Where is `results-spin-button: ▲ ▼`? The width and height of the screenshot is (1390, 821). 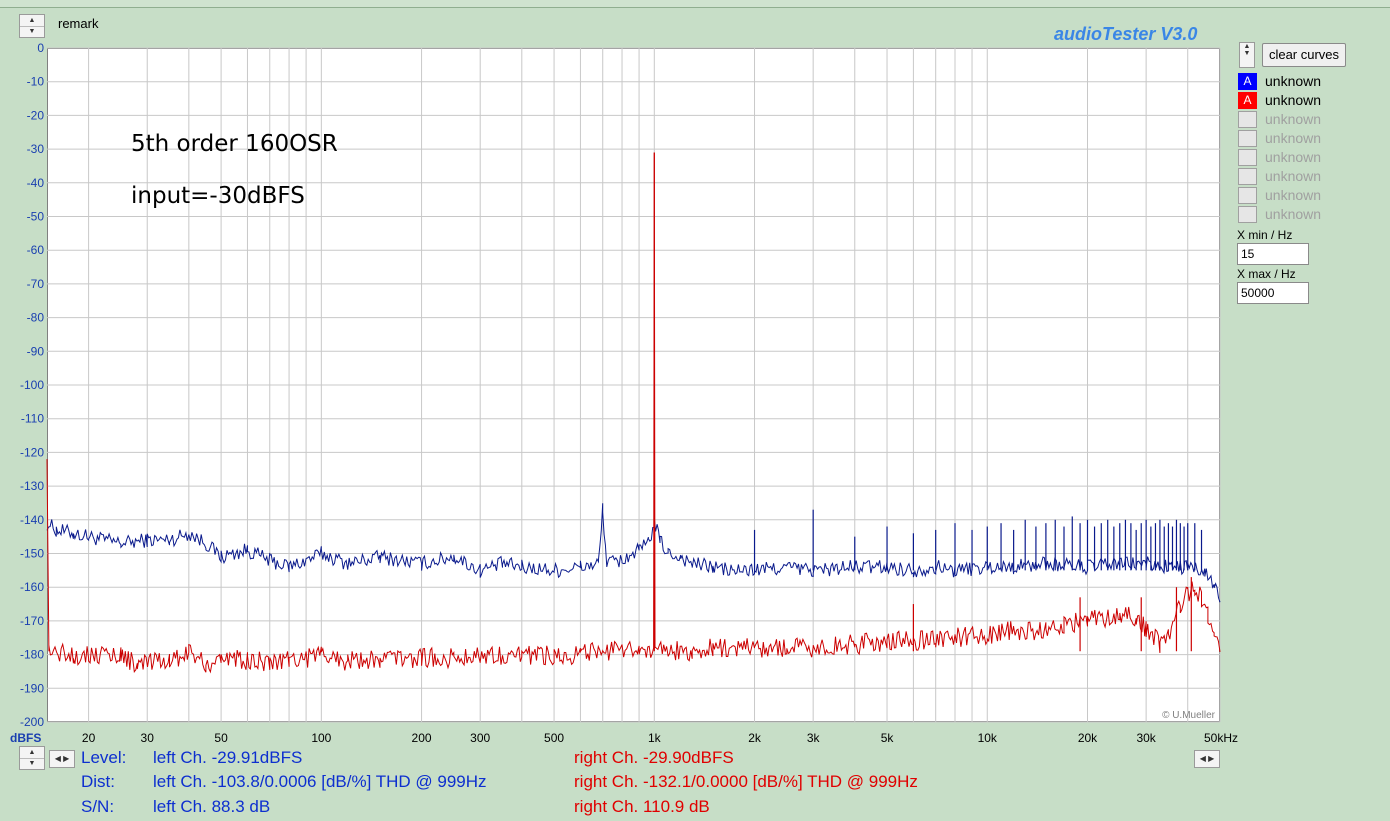 results-spin-button: ▲ ▼ is located at coordinates (32, 758).